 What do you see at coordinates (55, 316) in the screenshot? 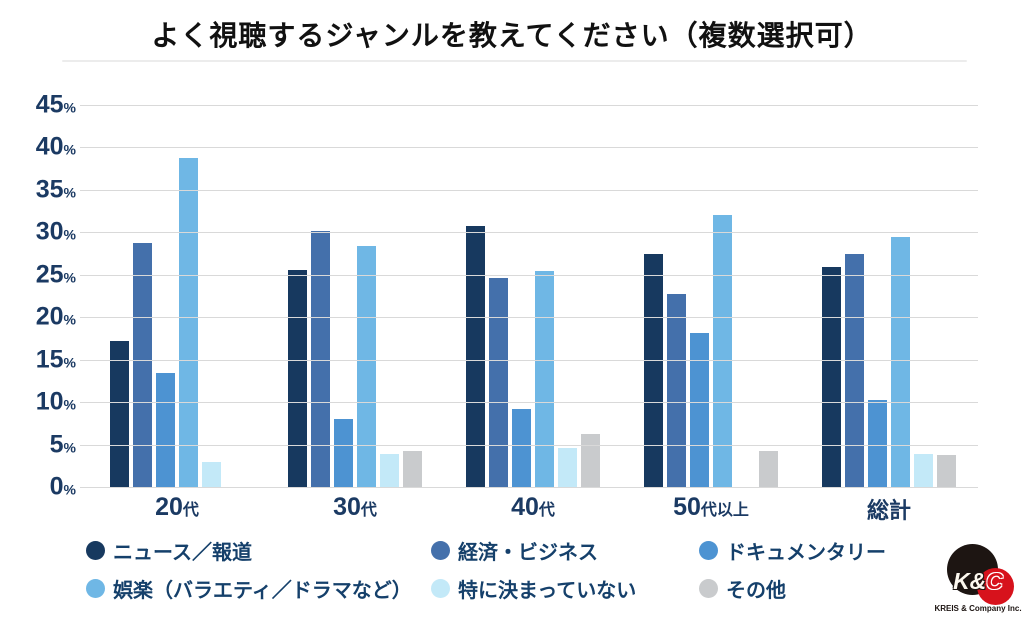
I see `y-tick-label: 20%` at bounding box center [55, 316].